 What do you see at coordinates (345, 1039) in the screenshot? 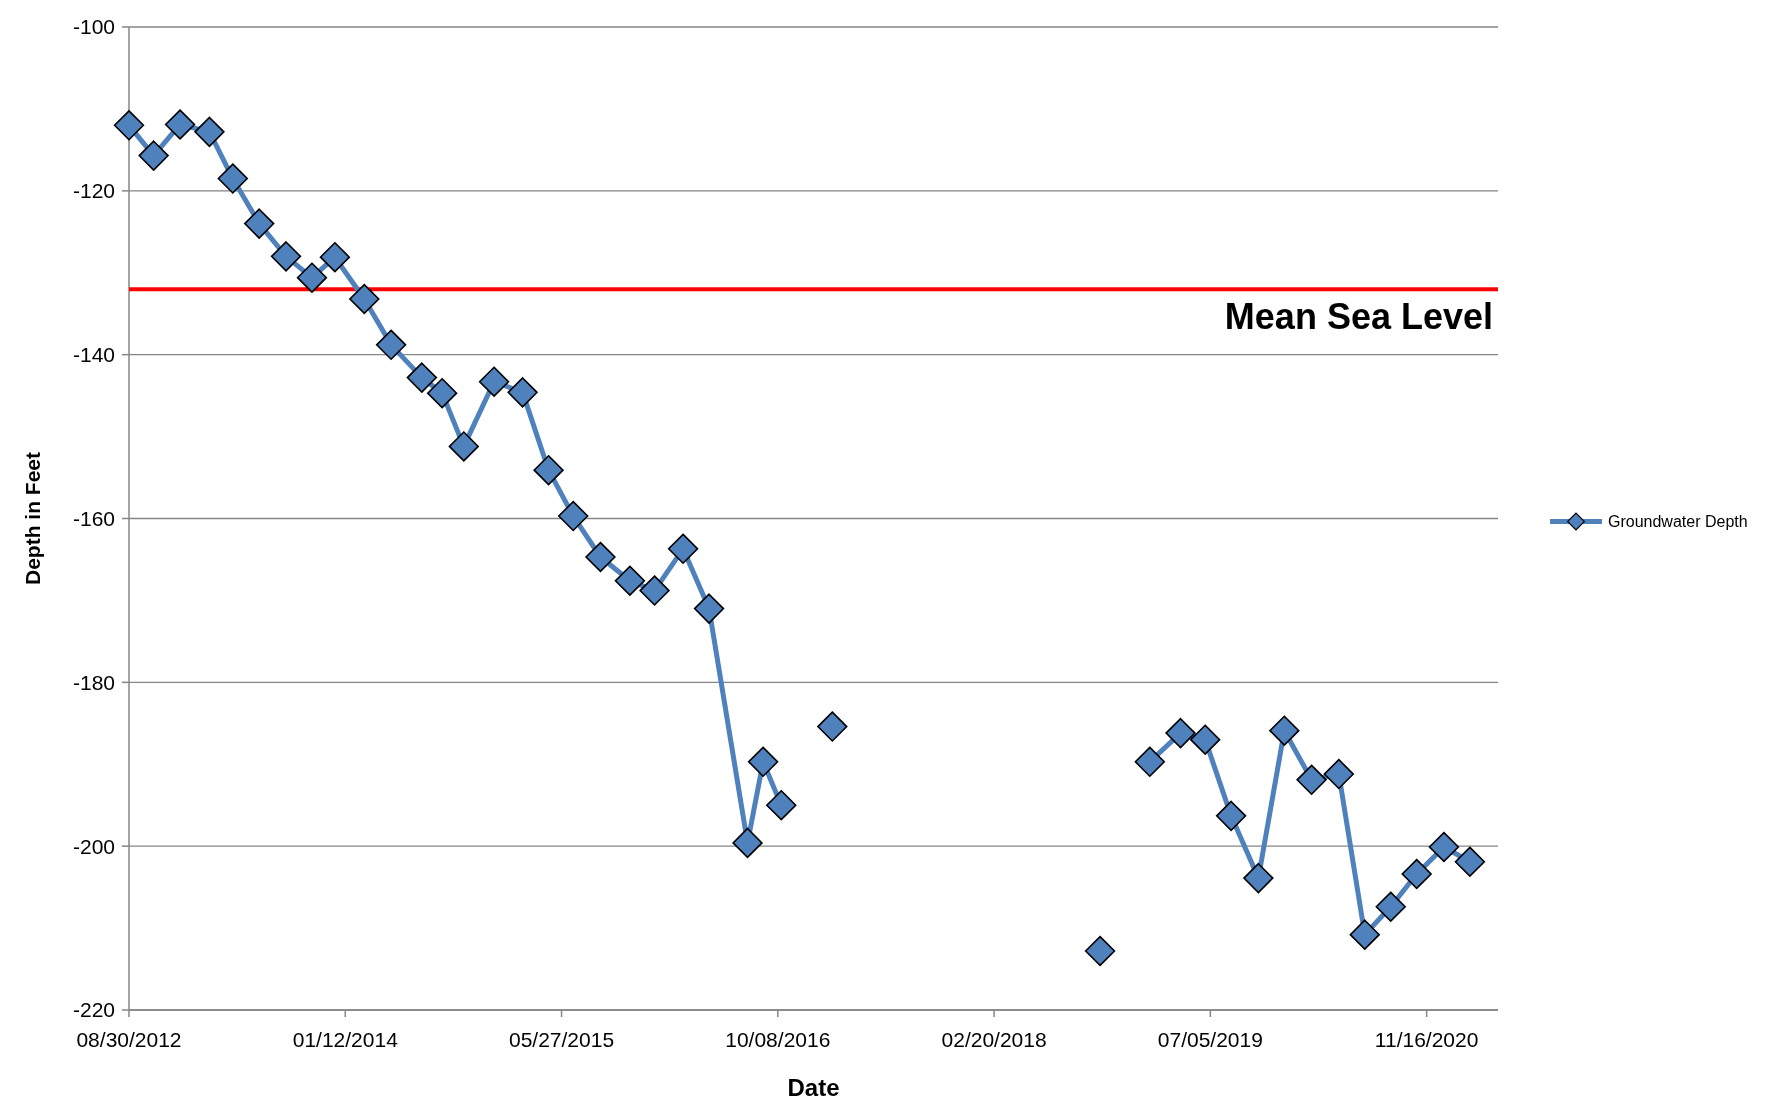
I see `x-tick-label: 01/12/2014` at bounding box center [345, 1039].